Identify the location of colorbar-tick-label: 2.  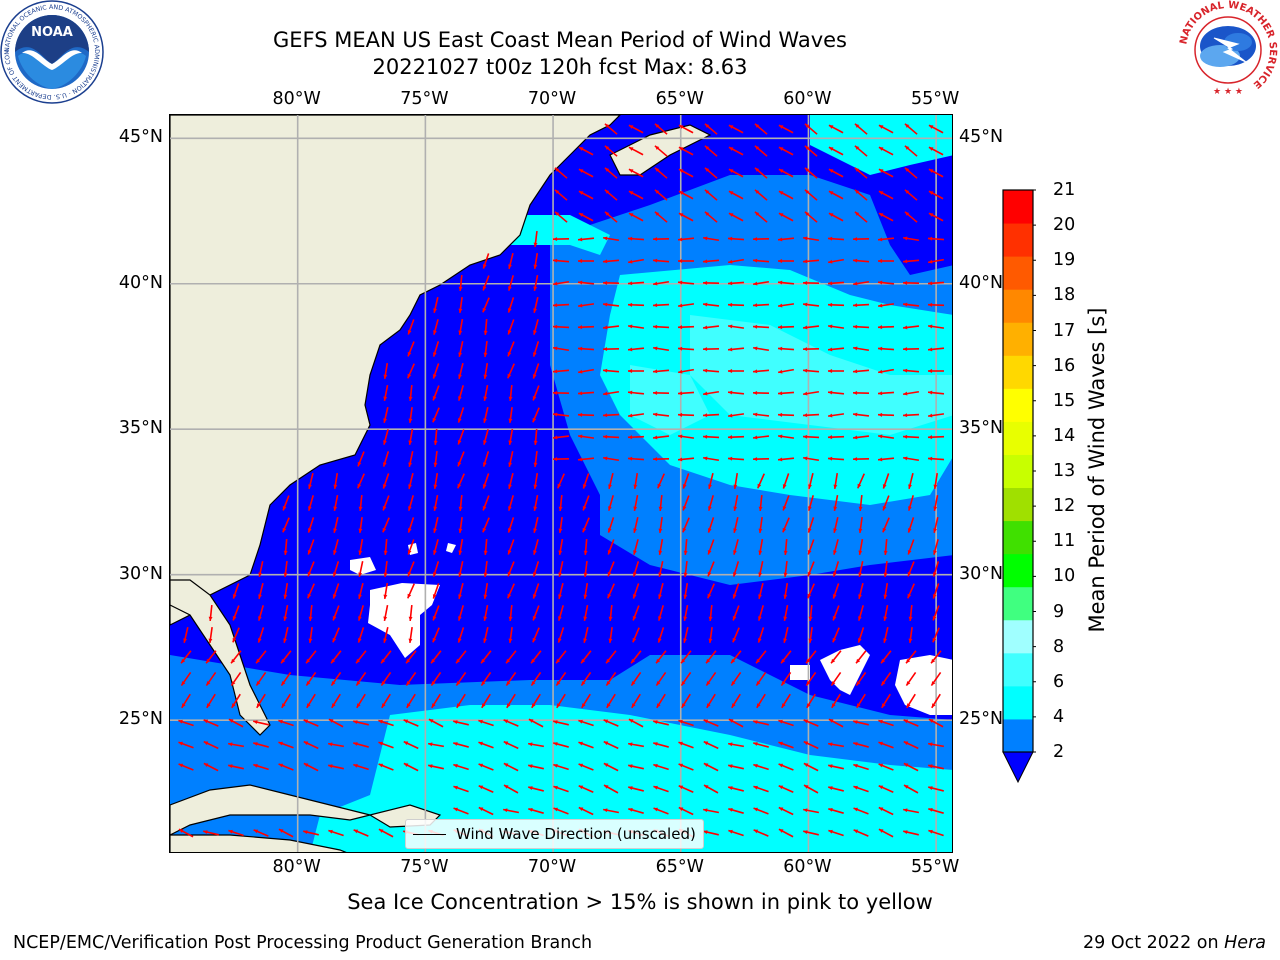
(1059, 752).